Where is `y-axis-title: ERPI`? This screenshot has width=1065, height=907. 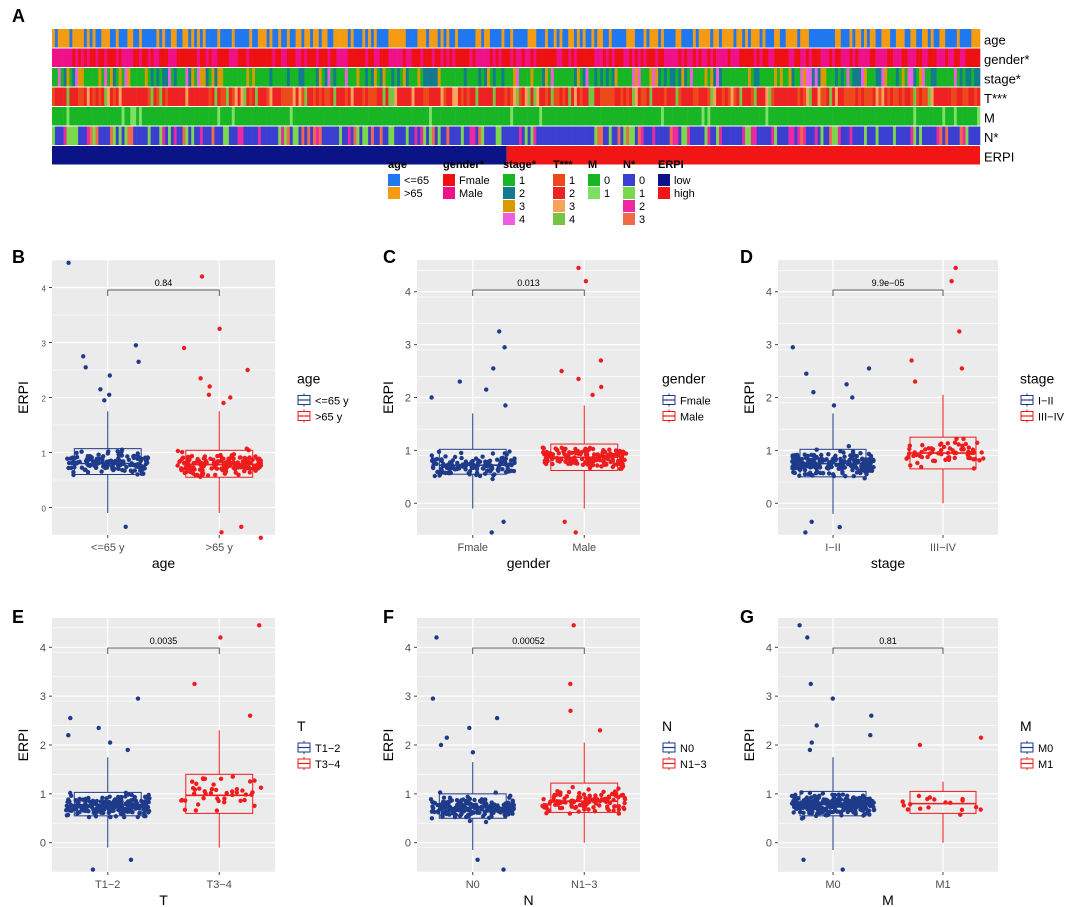
y-axis-title: ERPI is located at coordinates (23, 397).